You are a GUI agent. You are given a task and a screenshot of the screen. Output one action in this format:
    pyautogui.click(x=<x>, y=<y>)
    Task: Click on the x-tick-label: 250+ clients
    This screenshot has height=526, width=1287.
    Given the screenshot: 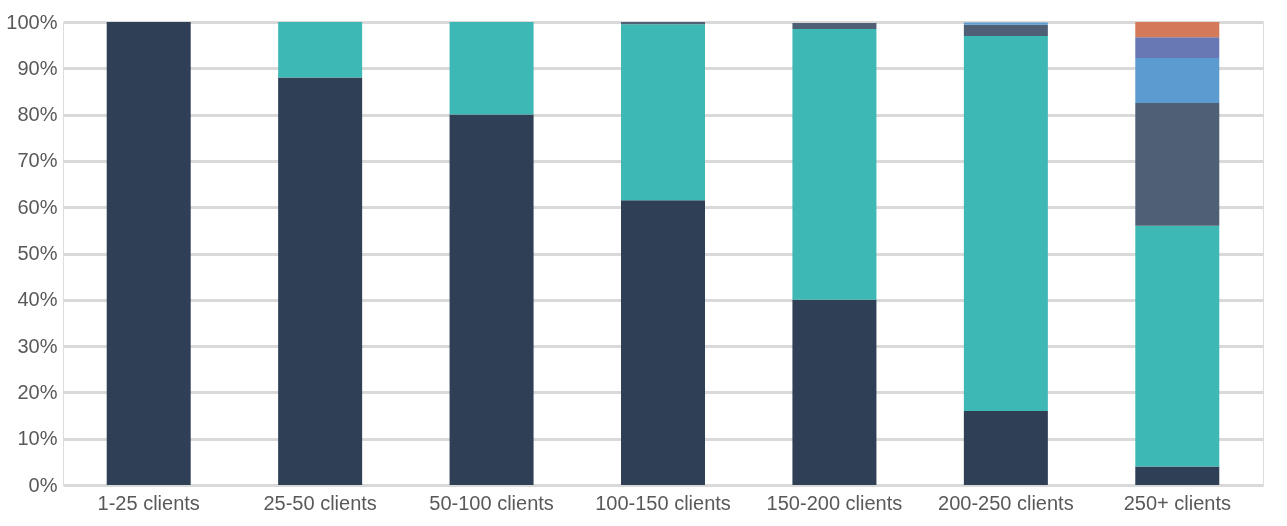 What is the action you would take?
    pyautogui.click(x=1177, y=502)
    